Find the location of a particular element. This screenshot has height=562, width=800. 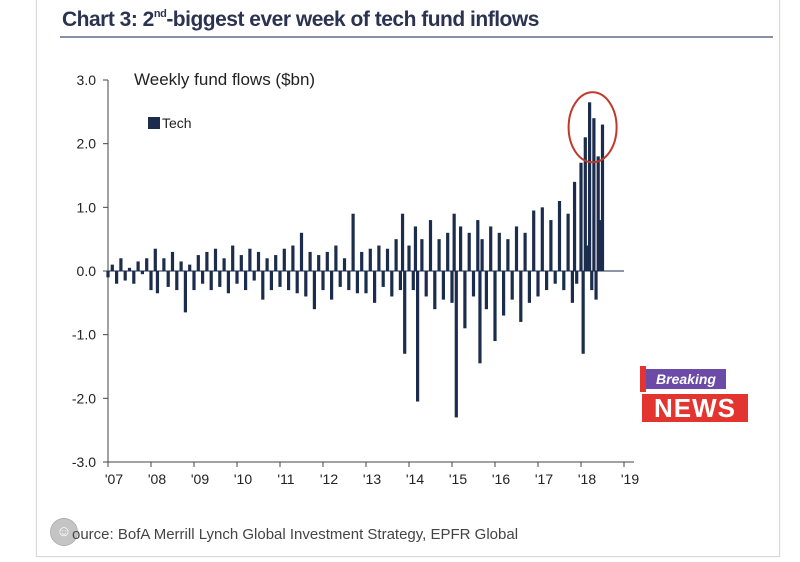

x-tick-label: '11 is located at coordinates (285, 479).